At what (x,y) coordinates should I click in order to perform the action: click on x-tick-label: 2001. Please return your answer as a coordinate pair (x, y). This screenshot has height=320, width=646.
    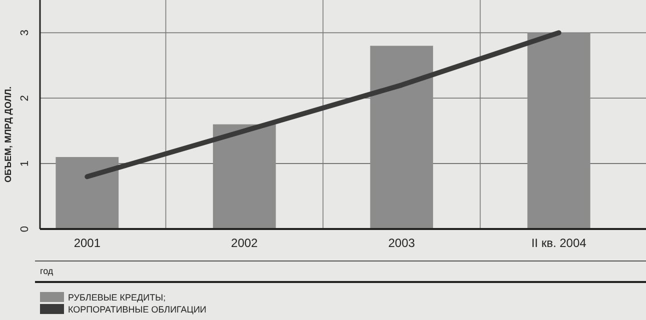
    Looking at the image, I should click on (87, 243).